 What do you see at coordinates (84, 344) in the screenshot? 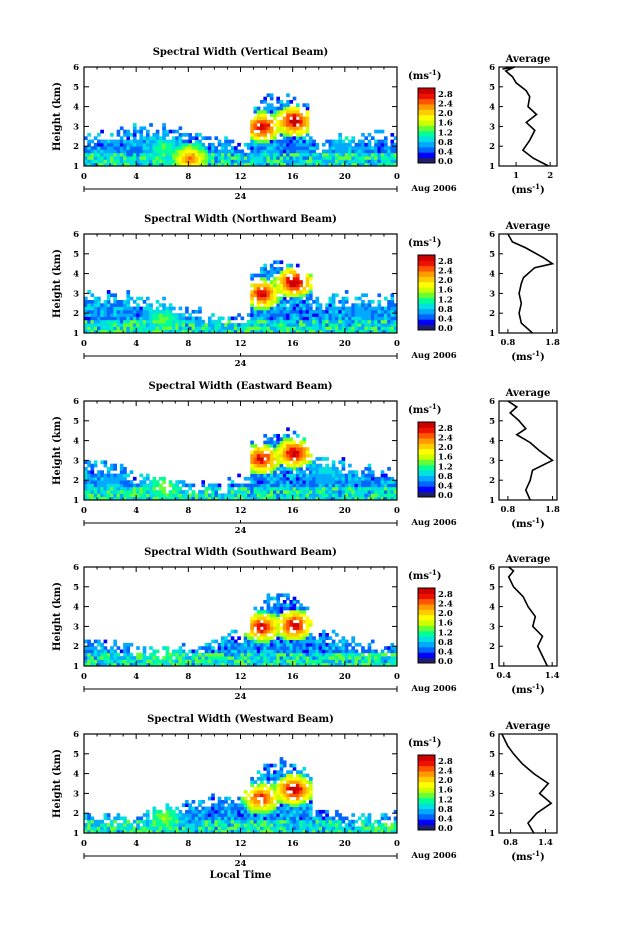
I see `x-tick-label: 0` at bounding box center [84, 344].